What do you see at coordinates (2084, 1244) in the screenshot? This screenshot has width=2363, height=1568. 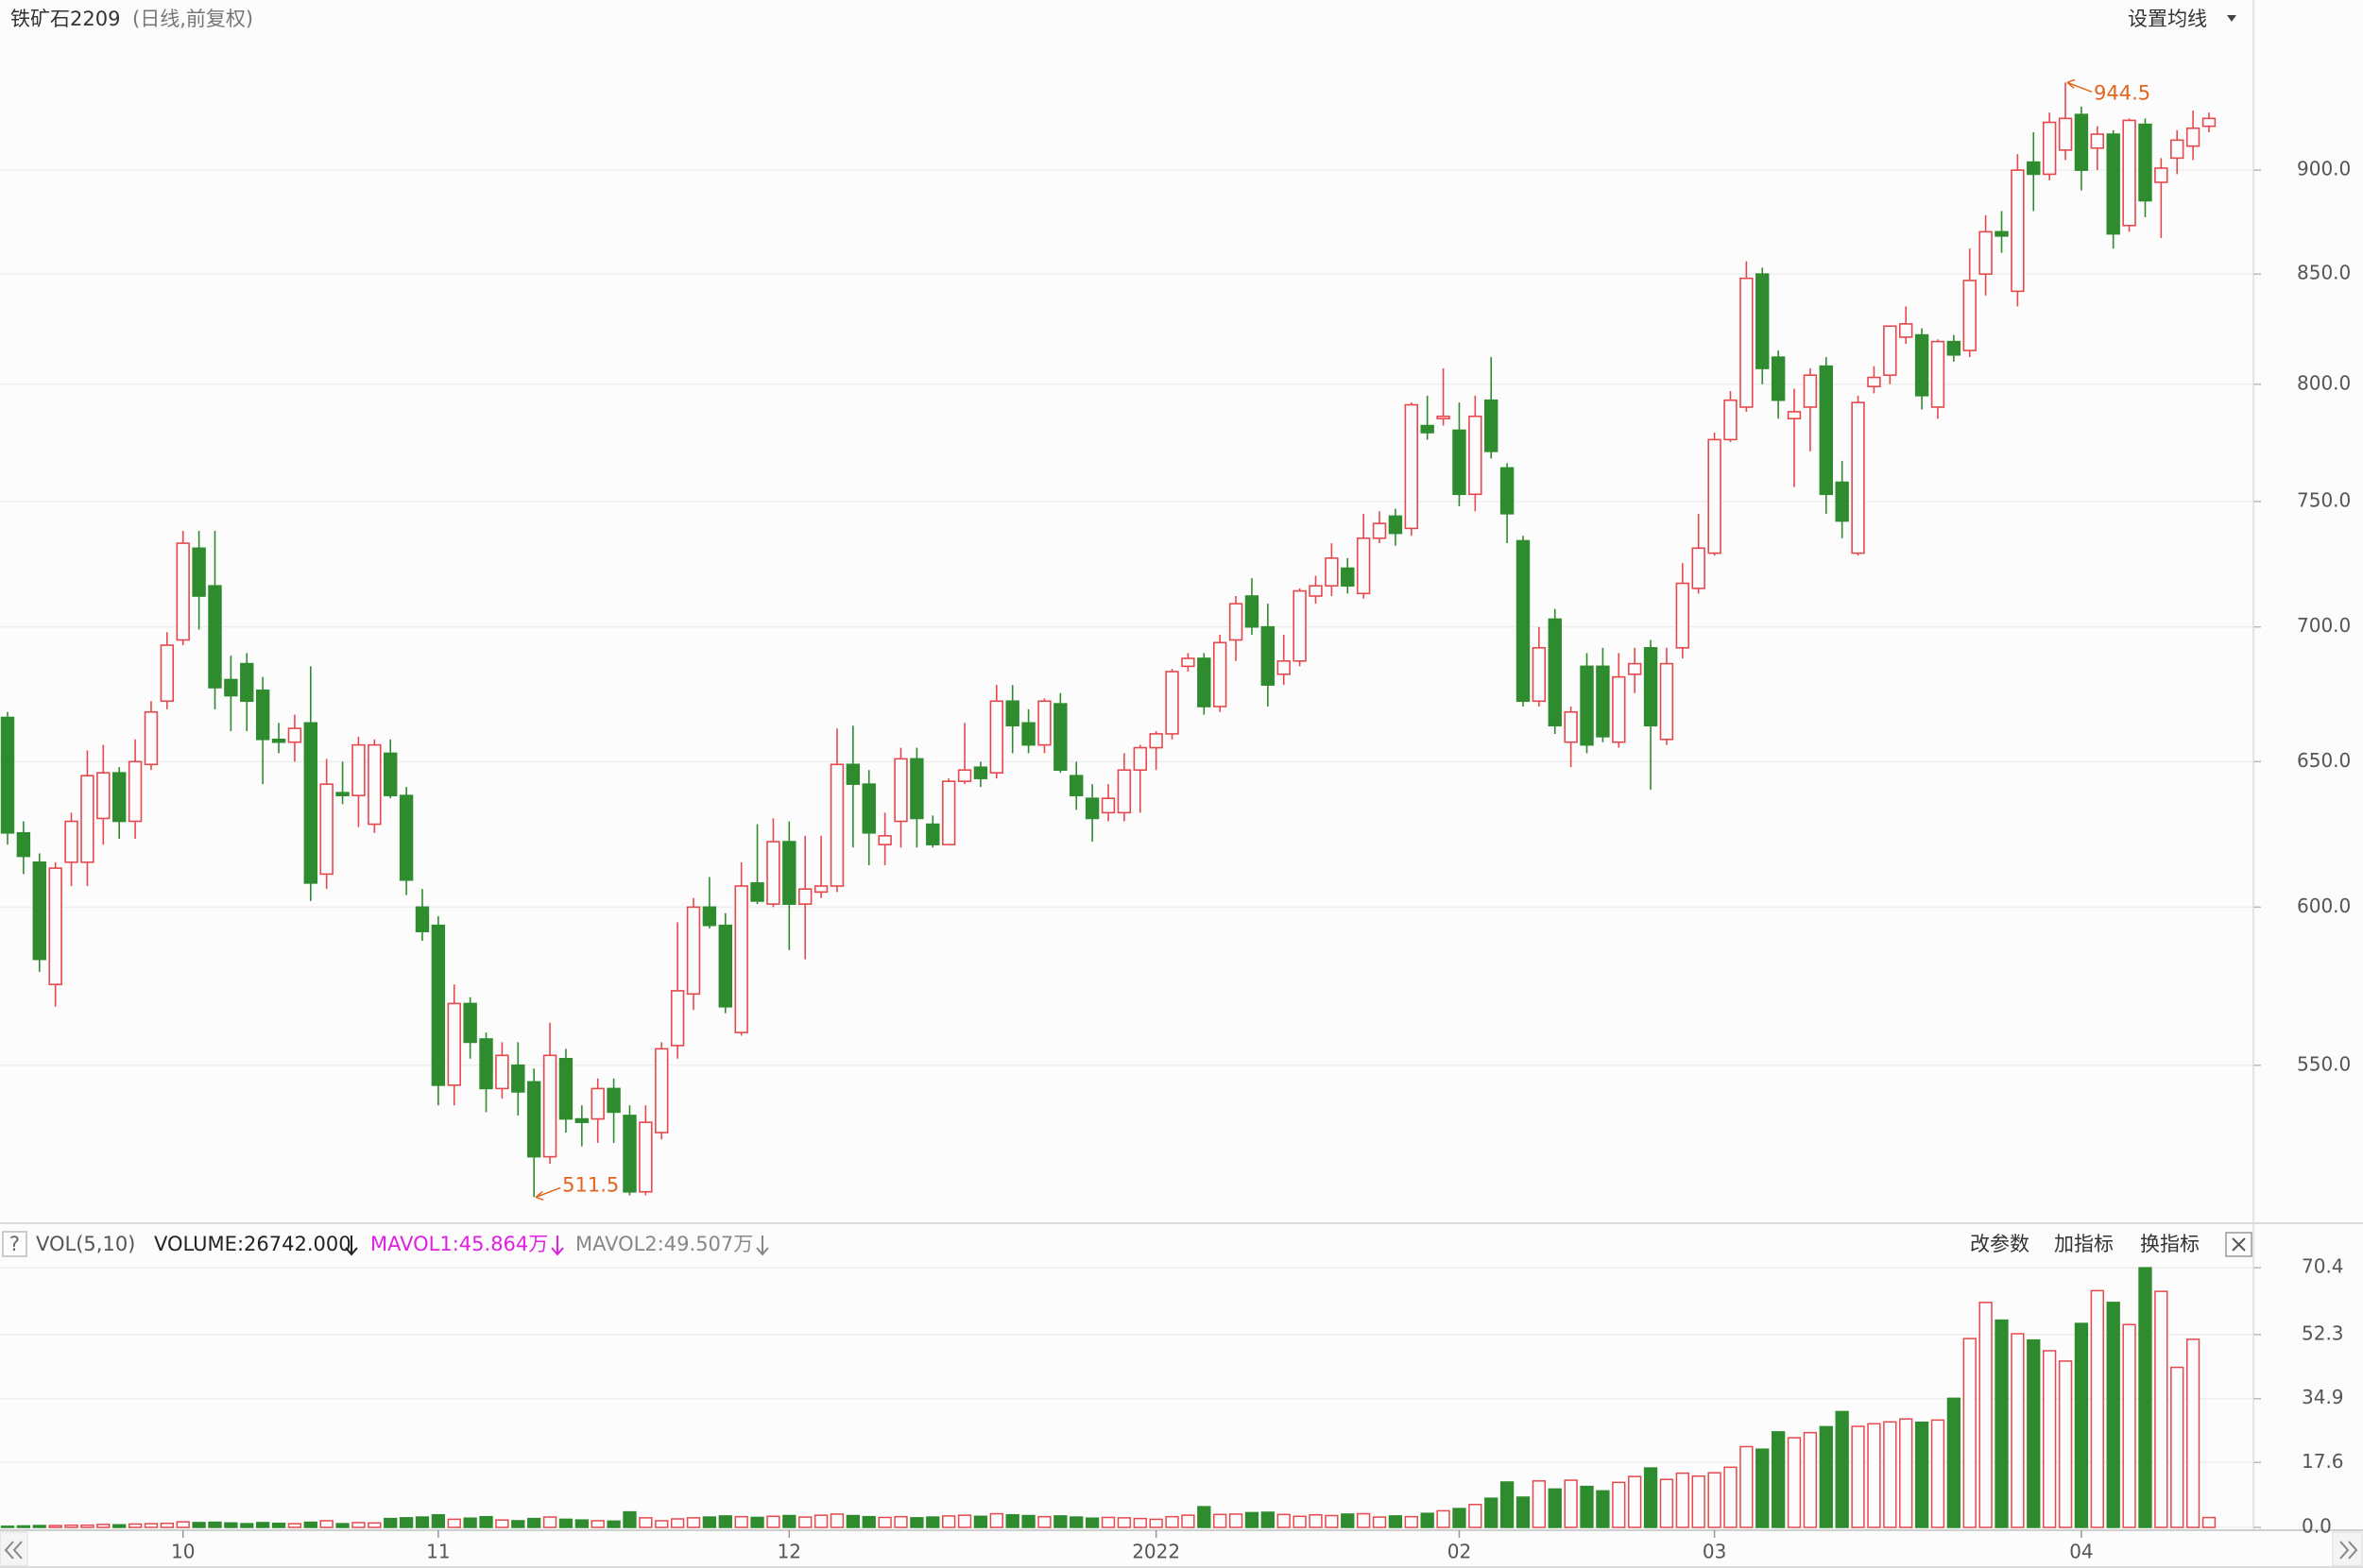 I see `indicator-button: 加指标` at bounding box center [2084, 1244].